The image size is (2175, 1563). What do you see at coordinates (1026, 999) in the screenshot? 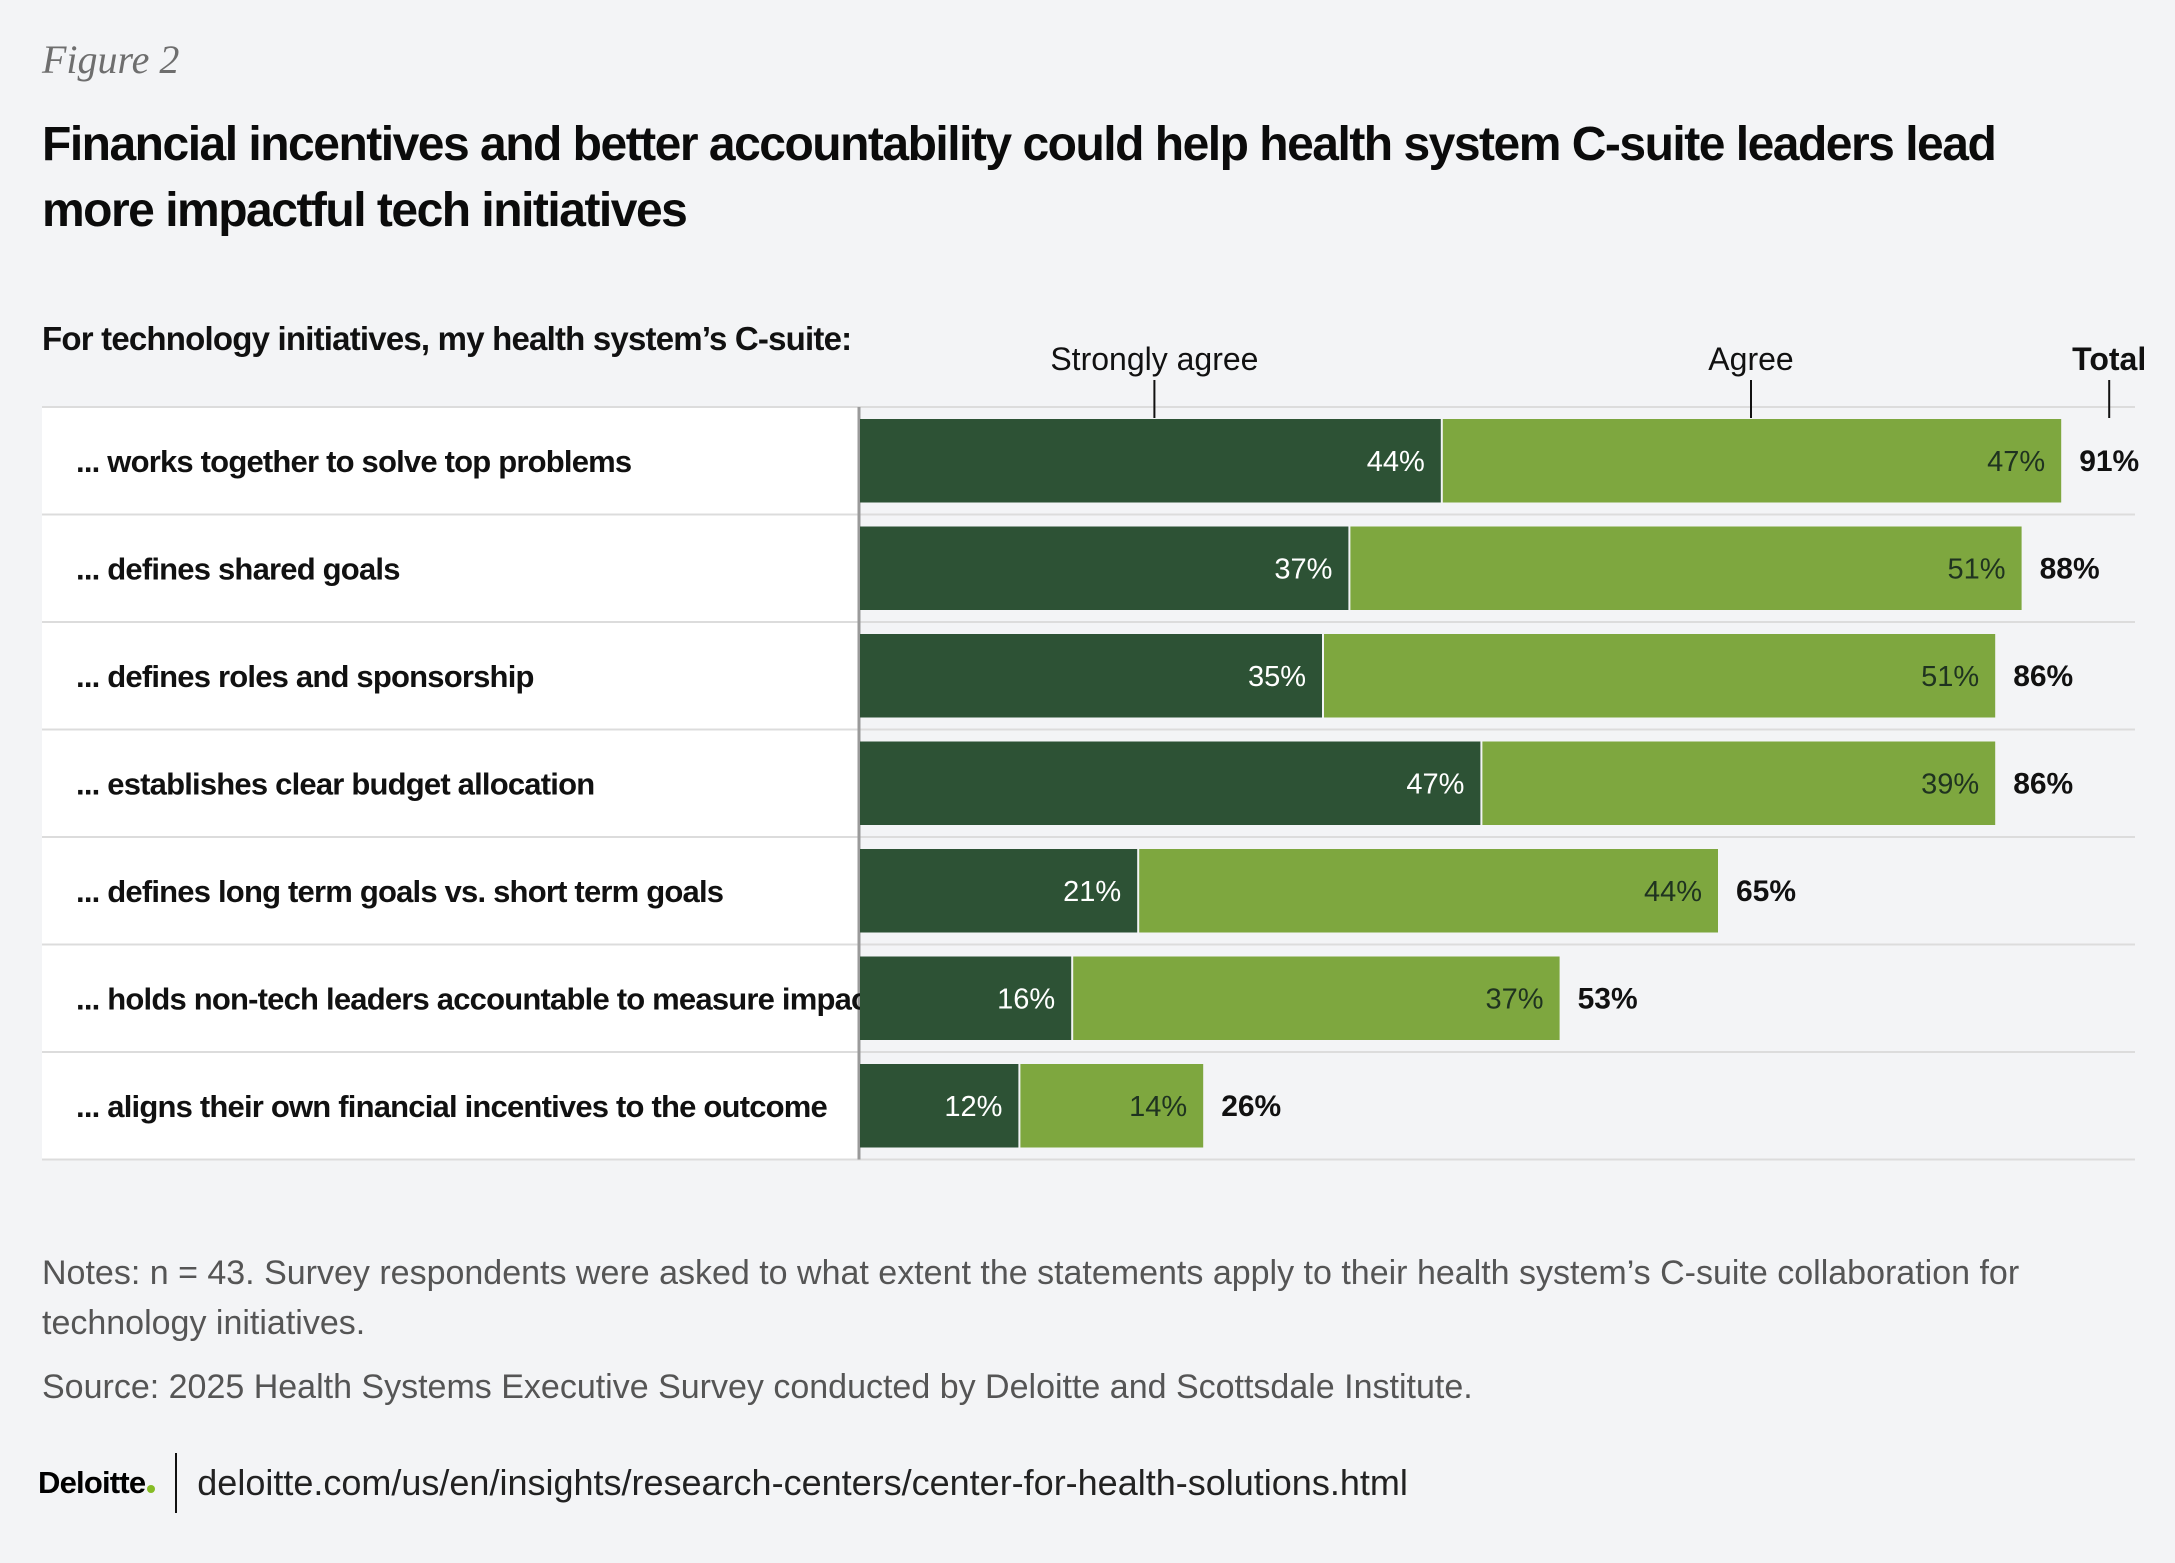
I see `value-label-strongly-agree: 16%` at bounding box center [1026, 999].